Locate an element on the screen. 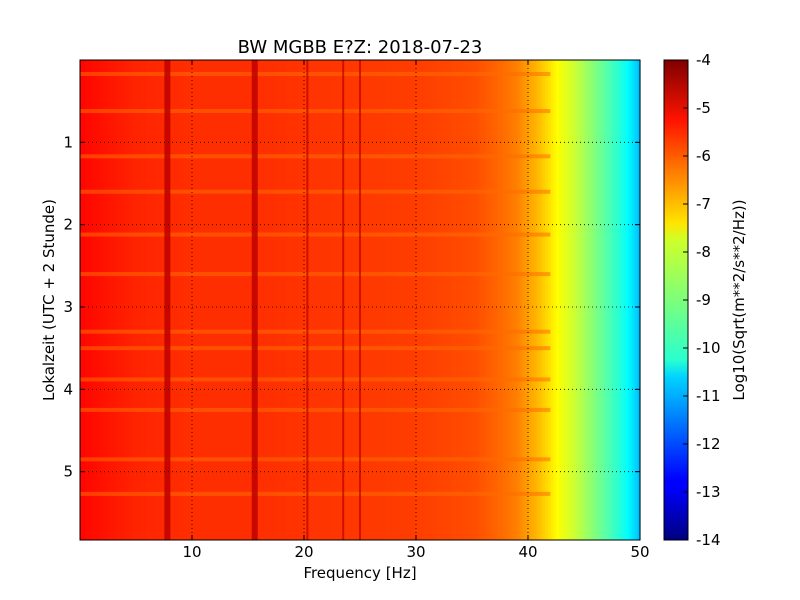 This screenshot has width=800, height=600. colorbar-tick-label: -6 is located at coordinates (703, 156).